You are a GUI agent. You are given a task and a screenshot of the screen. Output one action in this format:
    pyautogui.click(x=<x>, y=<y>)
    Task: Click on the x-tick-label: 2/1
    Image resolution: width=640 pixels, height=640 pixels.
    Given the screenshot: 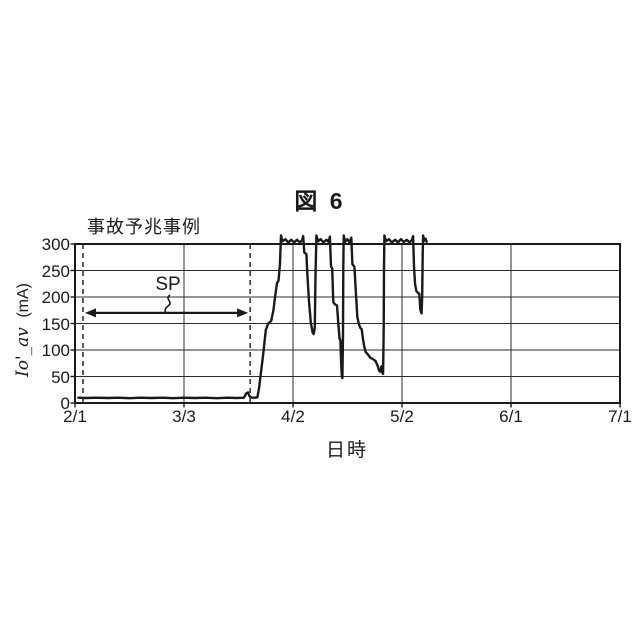 What is the action you would take?
    pyautogui.click(x=75, y=416)
    